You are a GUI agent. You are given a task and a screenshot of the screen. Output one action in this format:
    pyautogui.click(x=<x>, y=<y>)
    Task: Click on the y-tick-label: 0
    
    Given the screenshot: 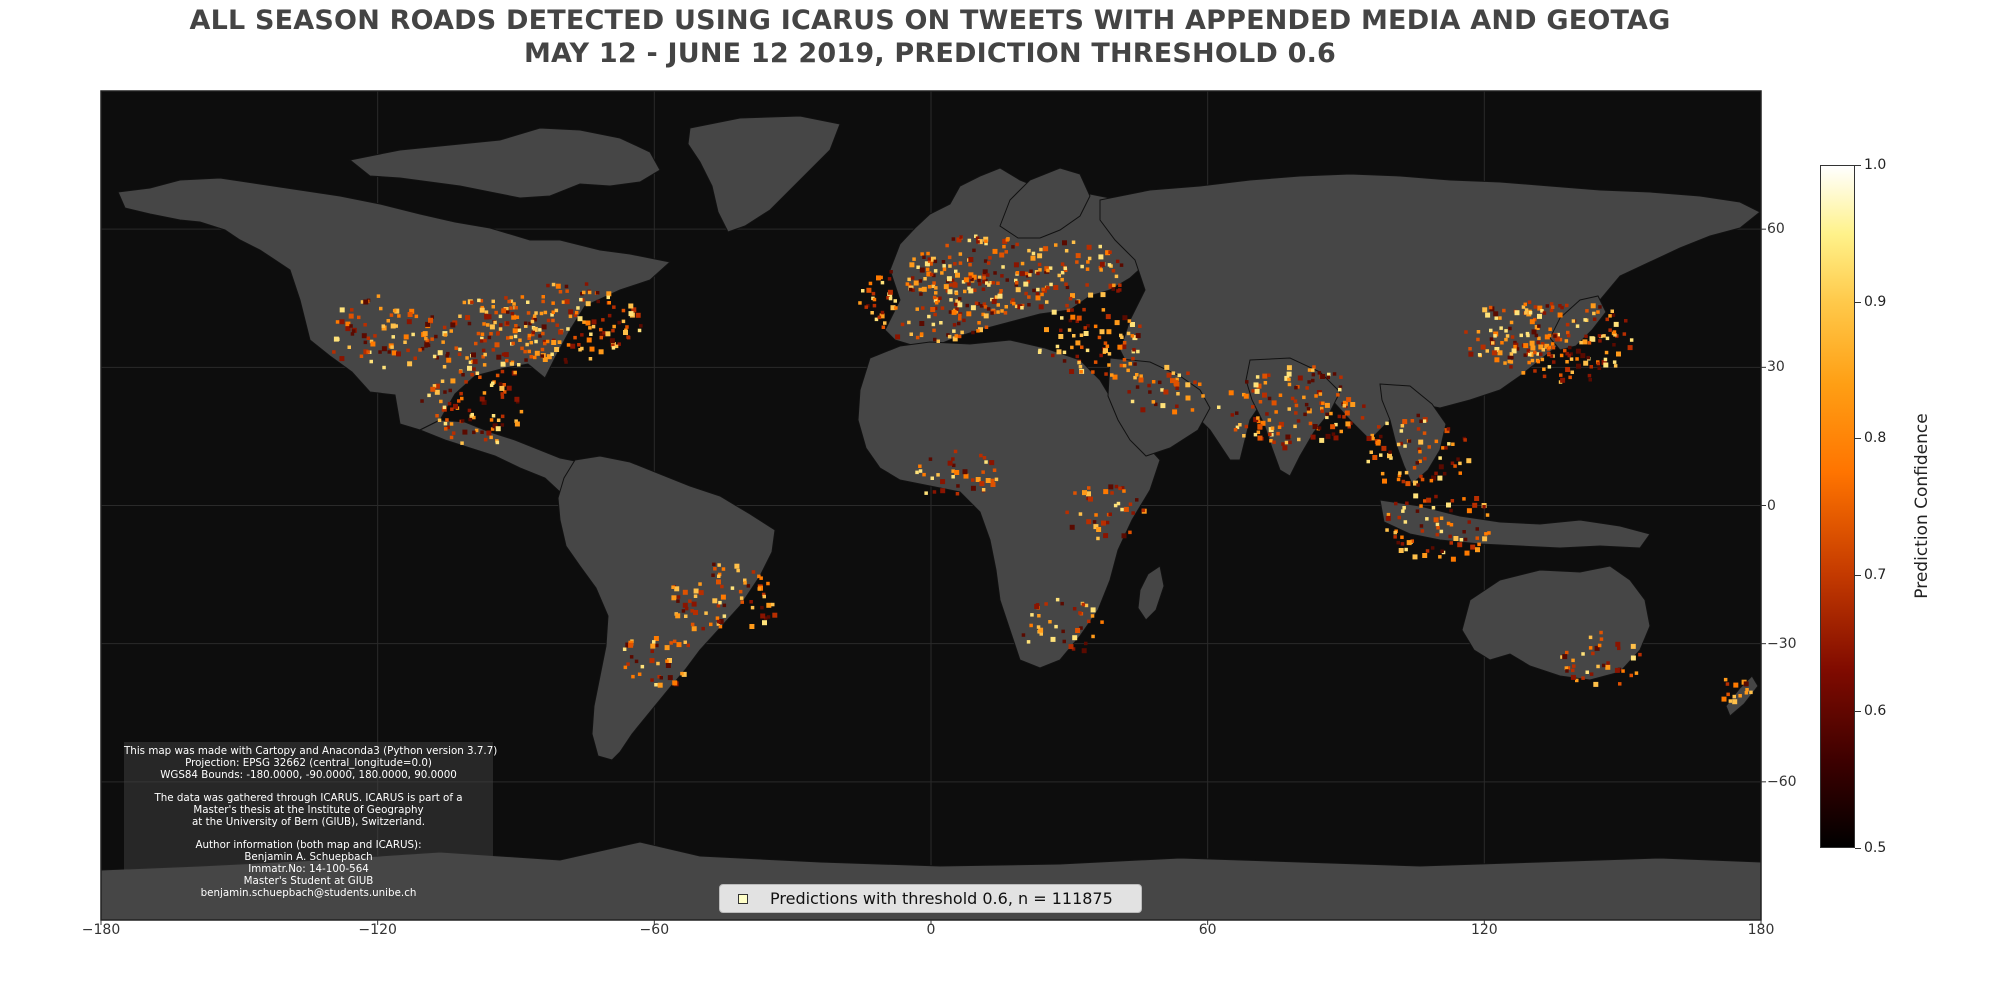 What is the action you would take?
    pyautogui.click(x=1771, y=505)
    